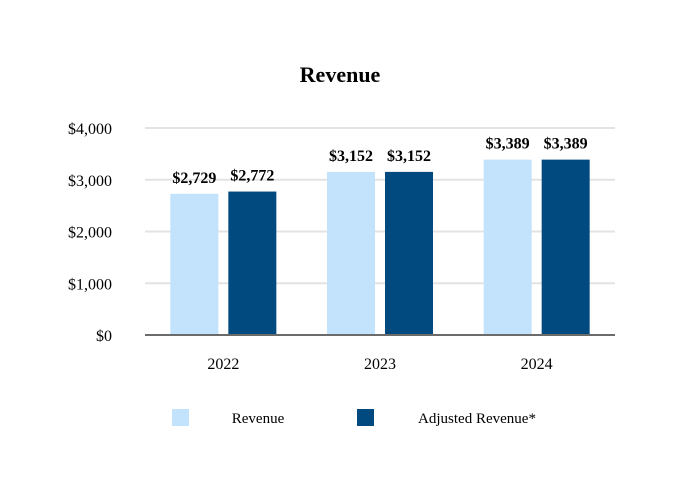  What do you see at coordinates (477, 419) in the screenshot?
I see `legend-label: Adjusted Revenue*` at bounding box center [477, 419].